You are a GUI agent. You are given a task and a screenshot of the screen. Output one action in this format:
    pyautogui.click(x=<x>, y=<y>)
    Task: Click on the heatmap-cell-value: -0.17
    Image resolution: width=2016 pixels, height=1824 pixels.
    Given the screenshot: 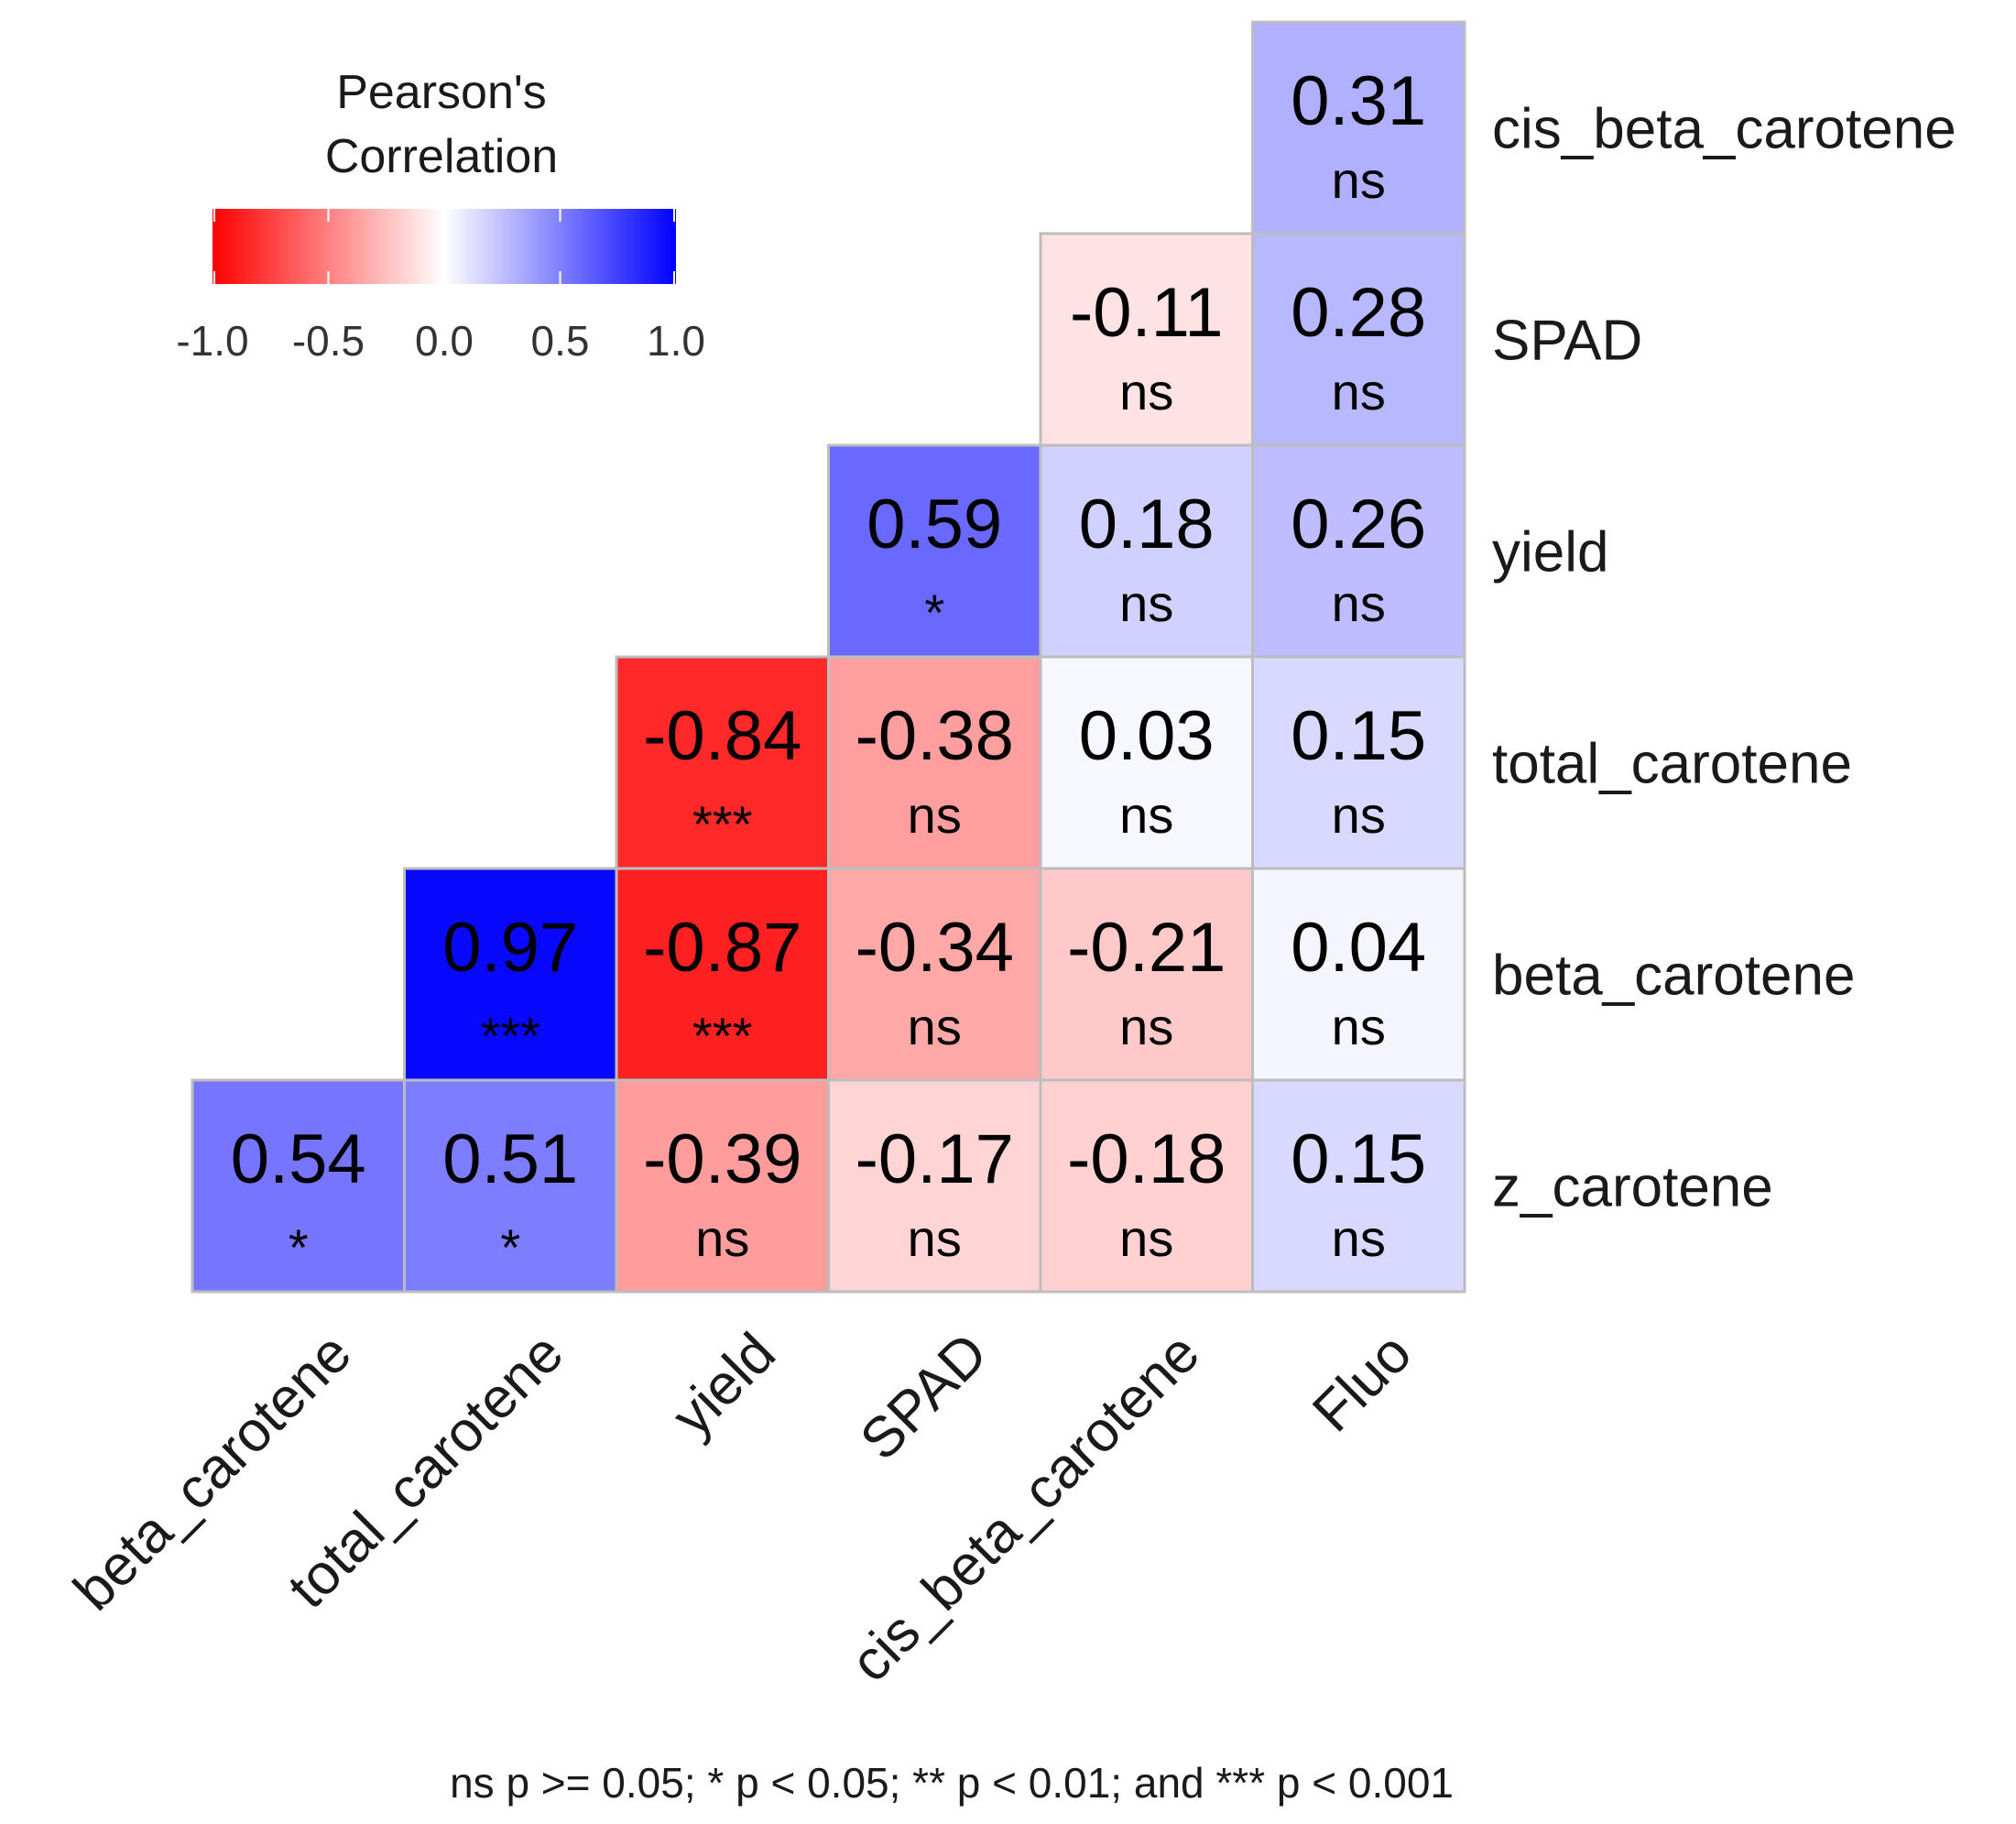 What is the action you would take?
    pyautogui.click(x=934, y=1159)
    